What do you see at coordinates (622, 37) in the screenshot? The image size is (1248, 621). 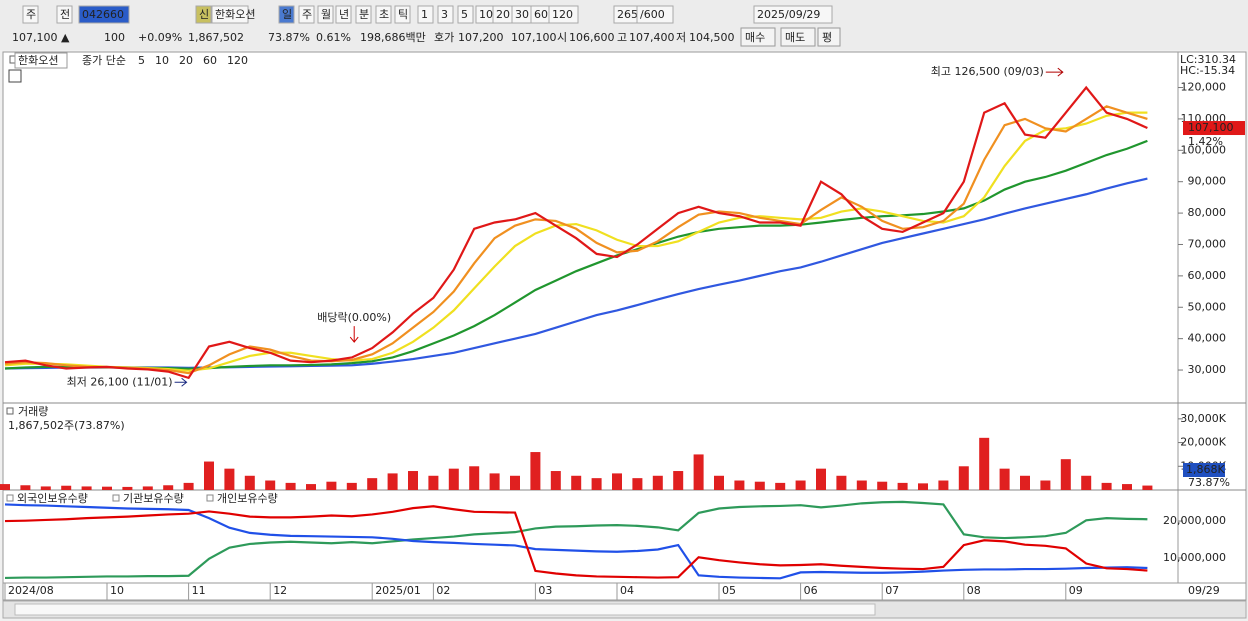 I see `quote-text: 고` at bounding box center [622, 37].